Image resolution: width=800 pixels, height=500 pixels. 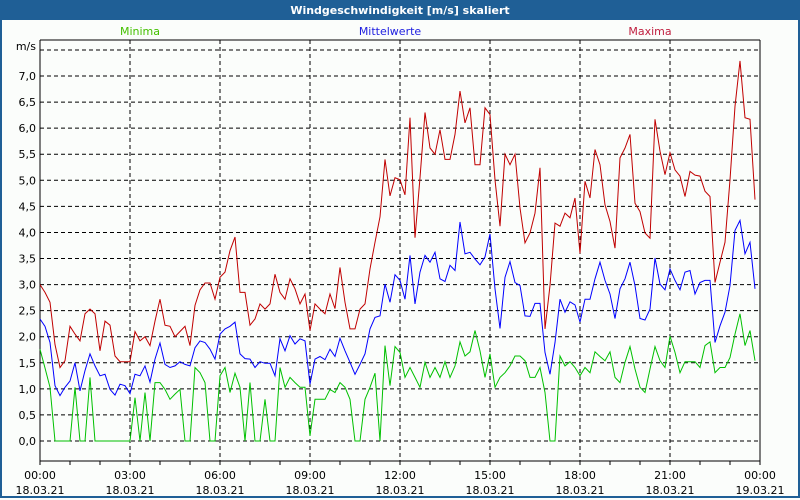 I want to click on y-tick-label: 3,5, so click(x=28, y=259).